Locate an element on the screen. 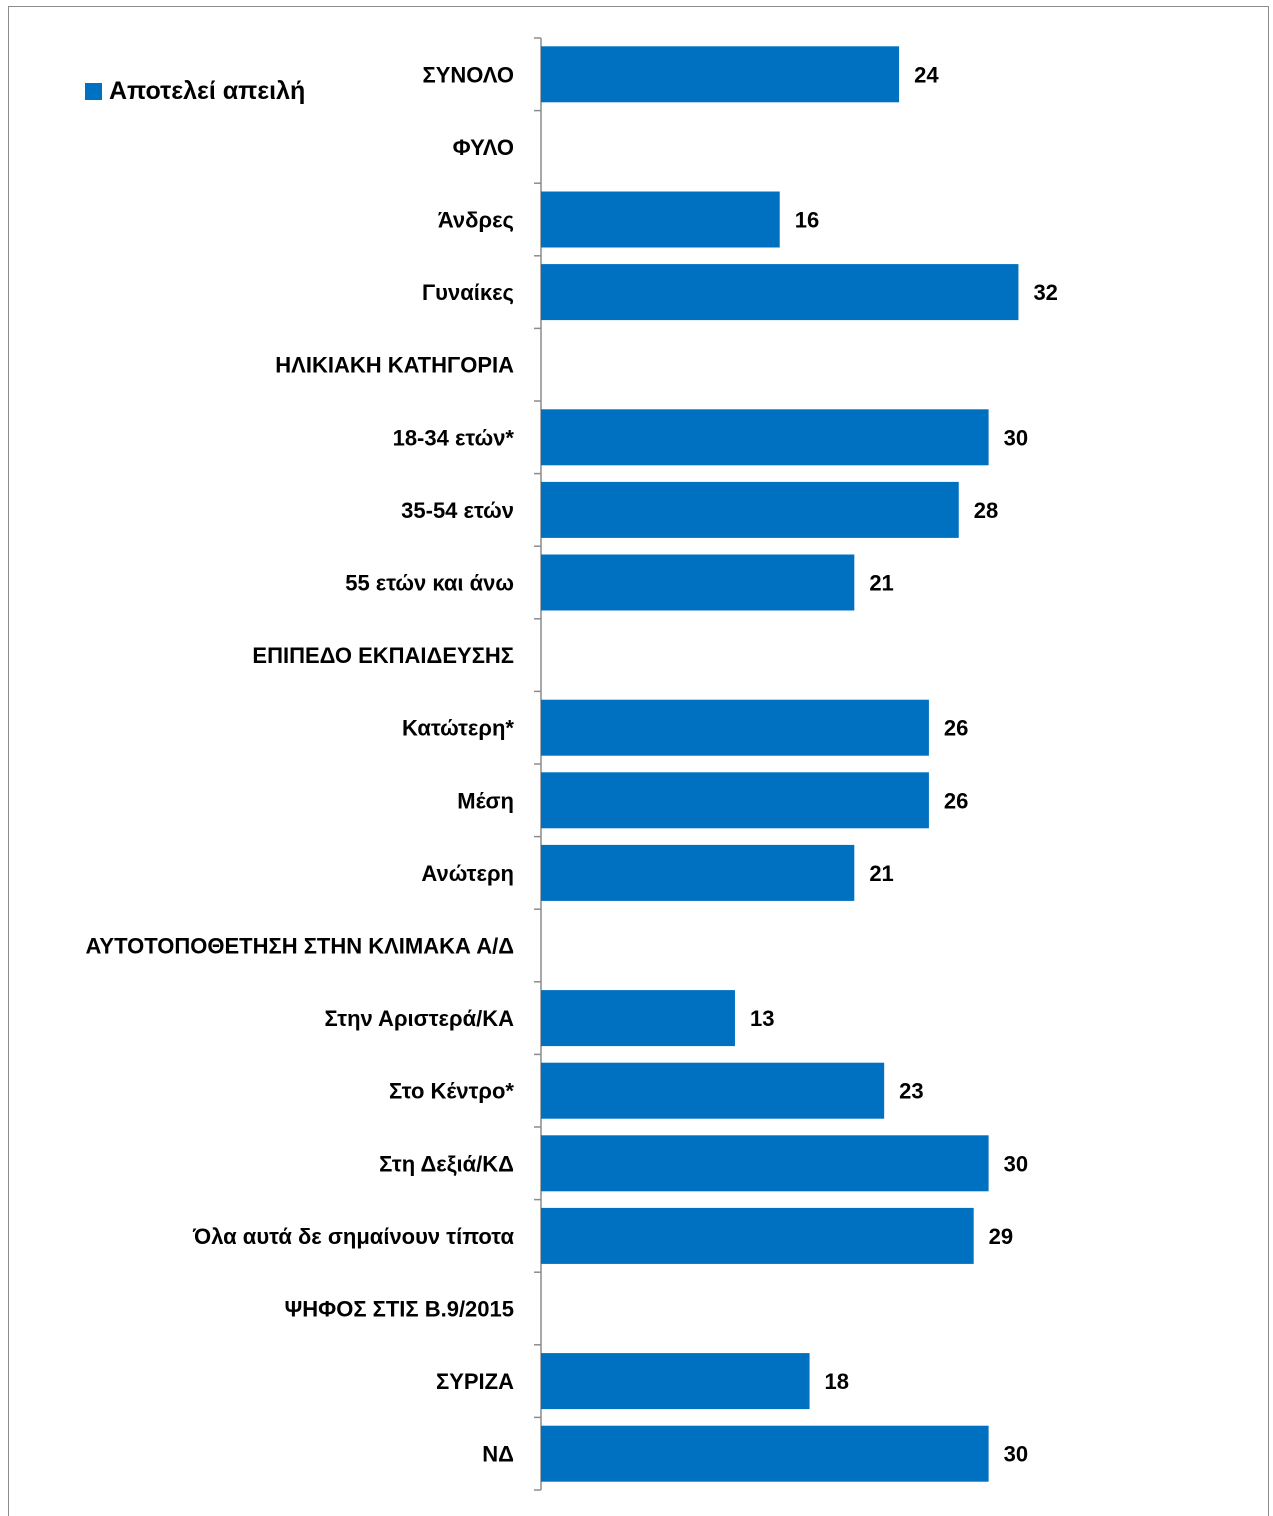  data-label: 23 is located at coordinates (911, 1091).